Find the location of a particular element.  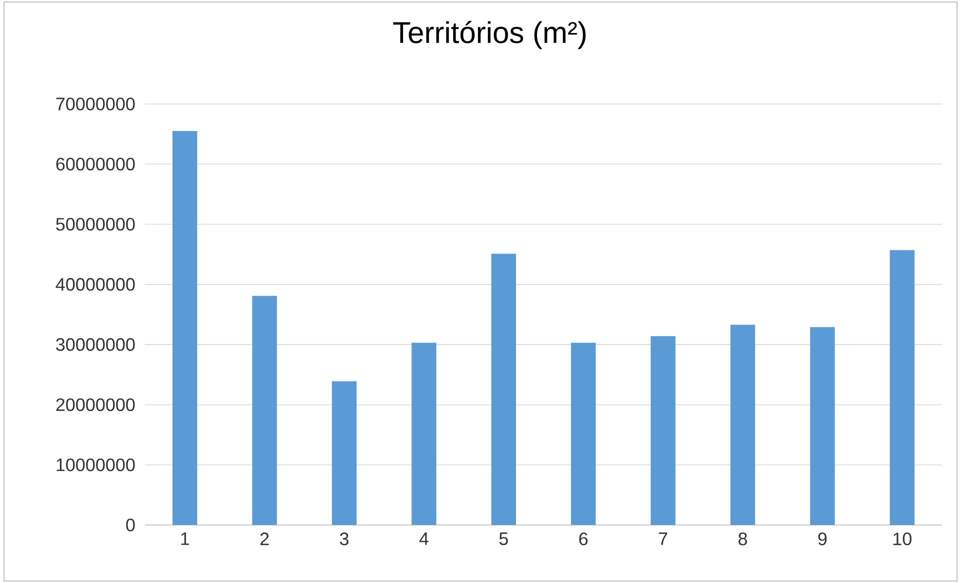

x-tick-label: 8 is located at coordinates (742, 539).